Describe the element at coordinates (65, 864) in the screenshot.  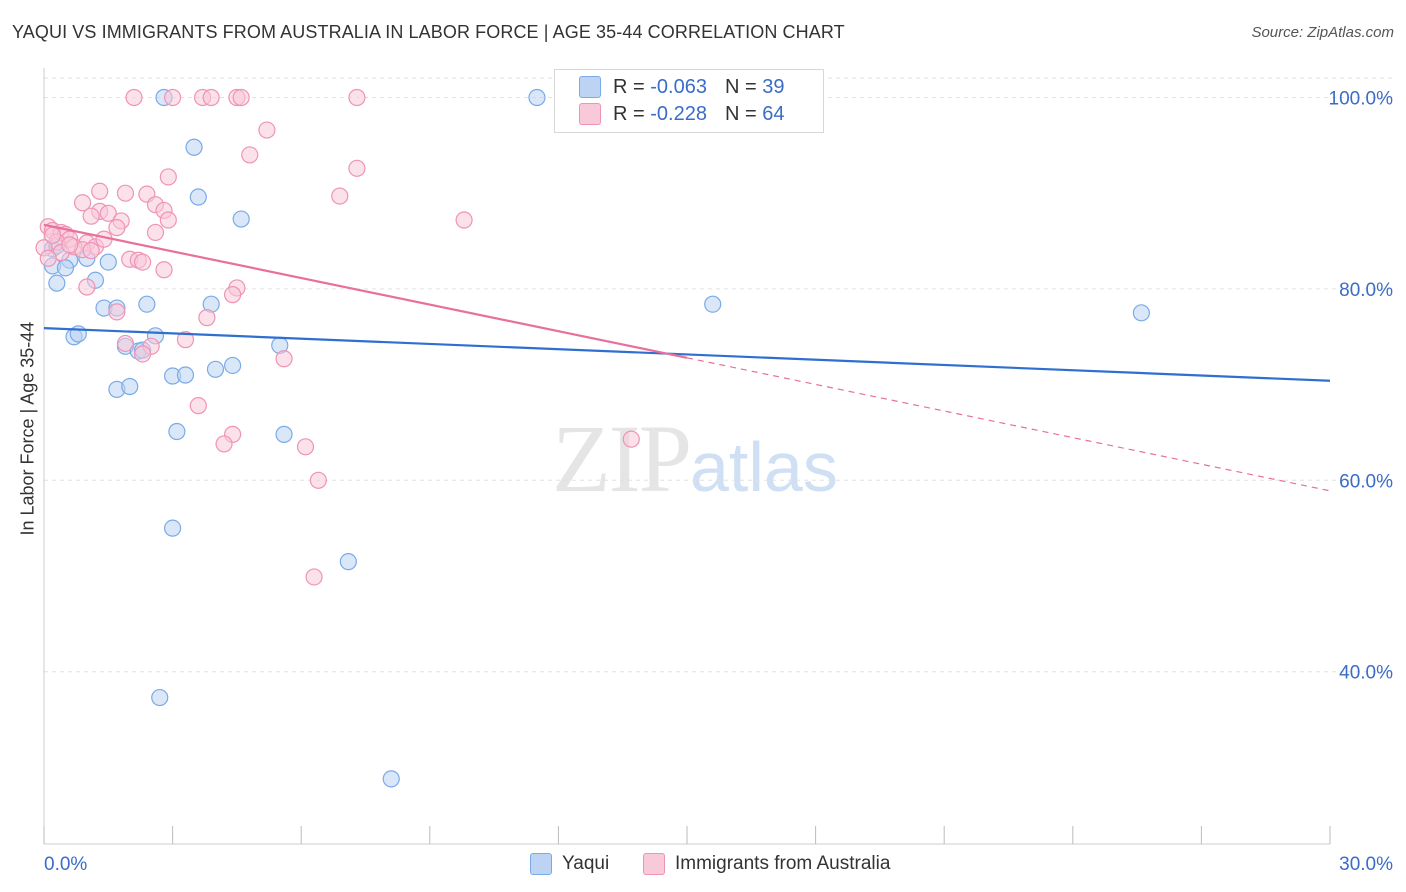
I see `x-tick-label: 0.0%` at that location.